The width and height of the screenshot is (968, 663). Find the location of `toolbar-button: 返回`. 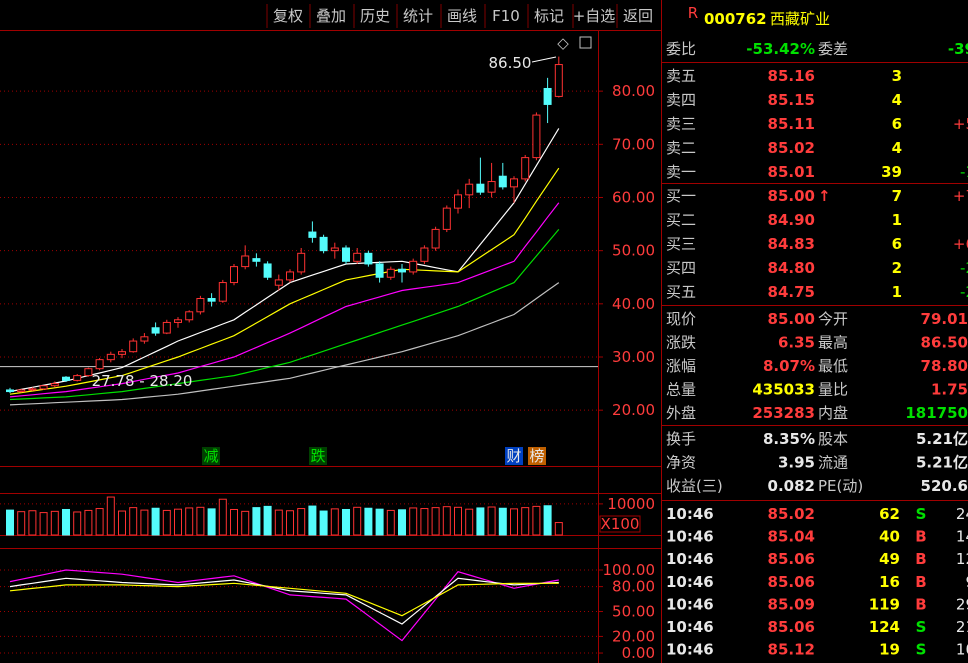

toolbar-button: 返回 is located at coordinates (638, 16).